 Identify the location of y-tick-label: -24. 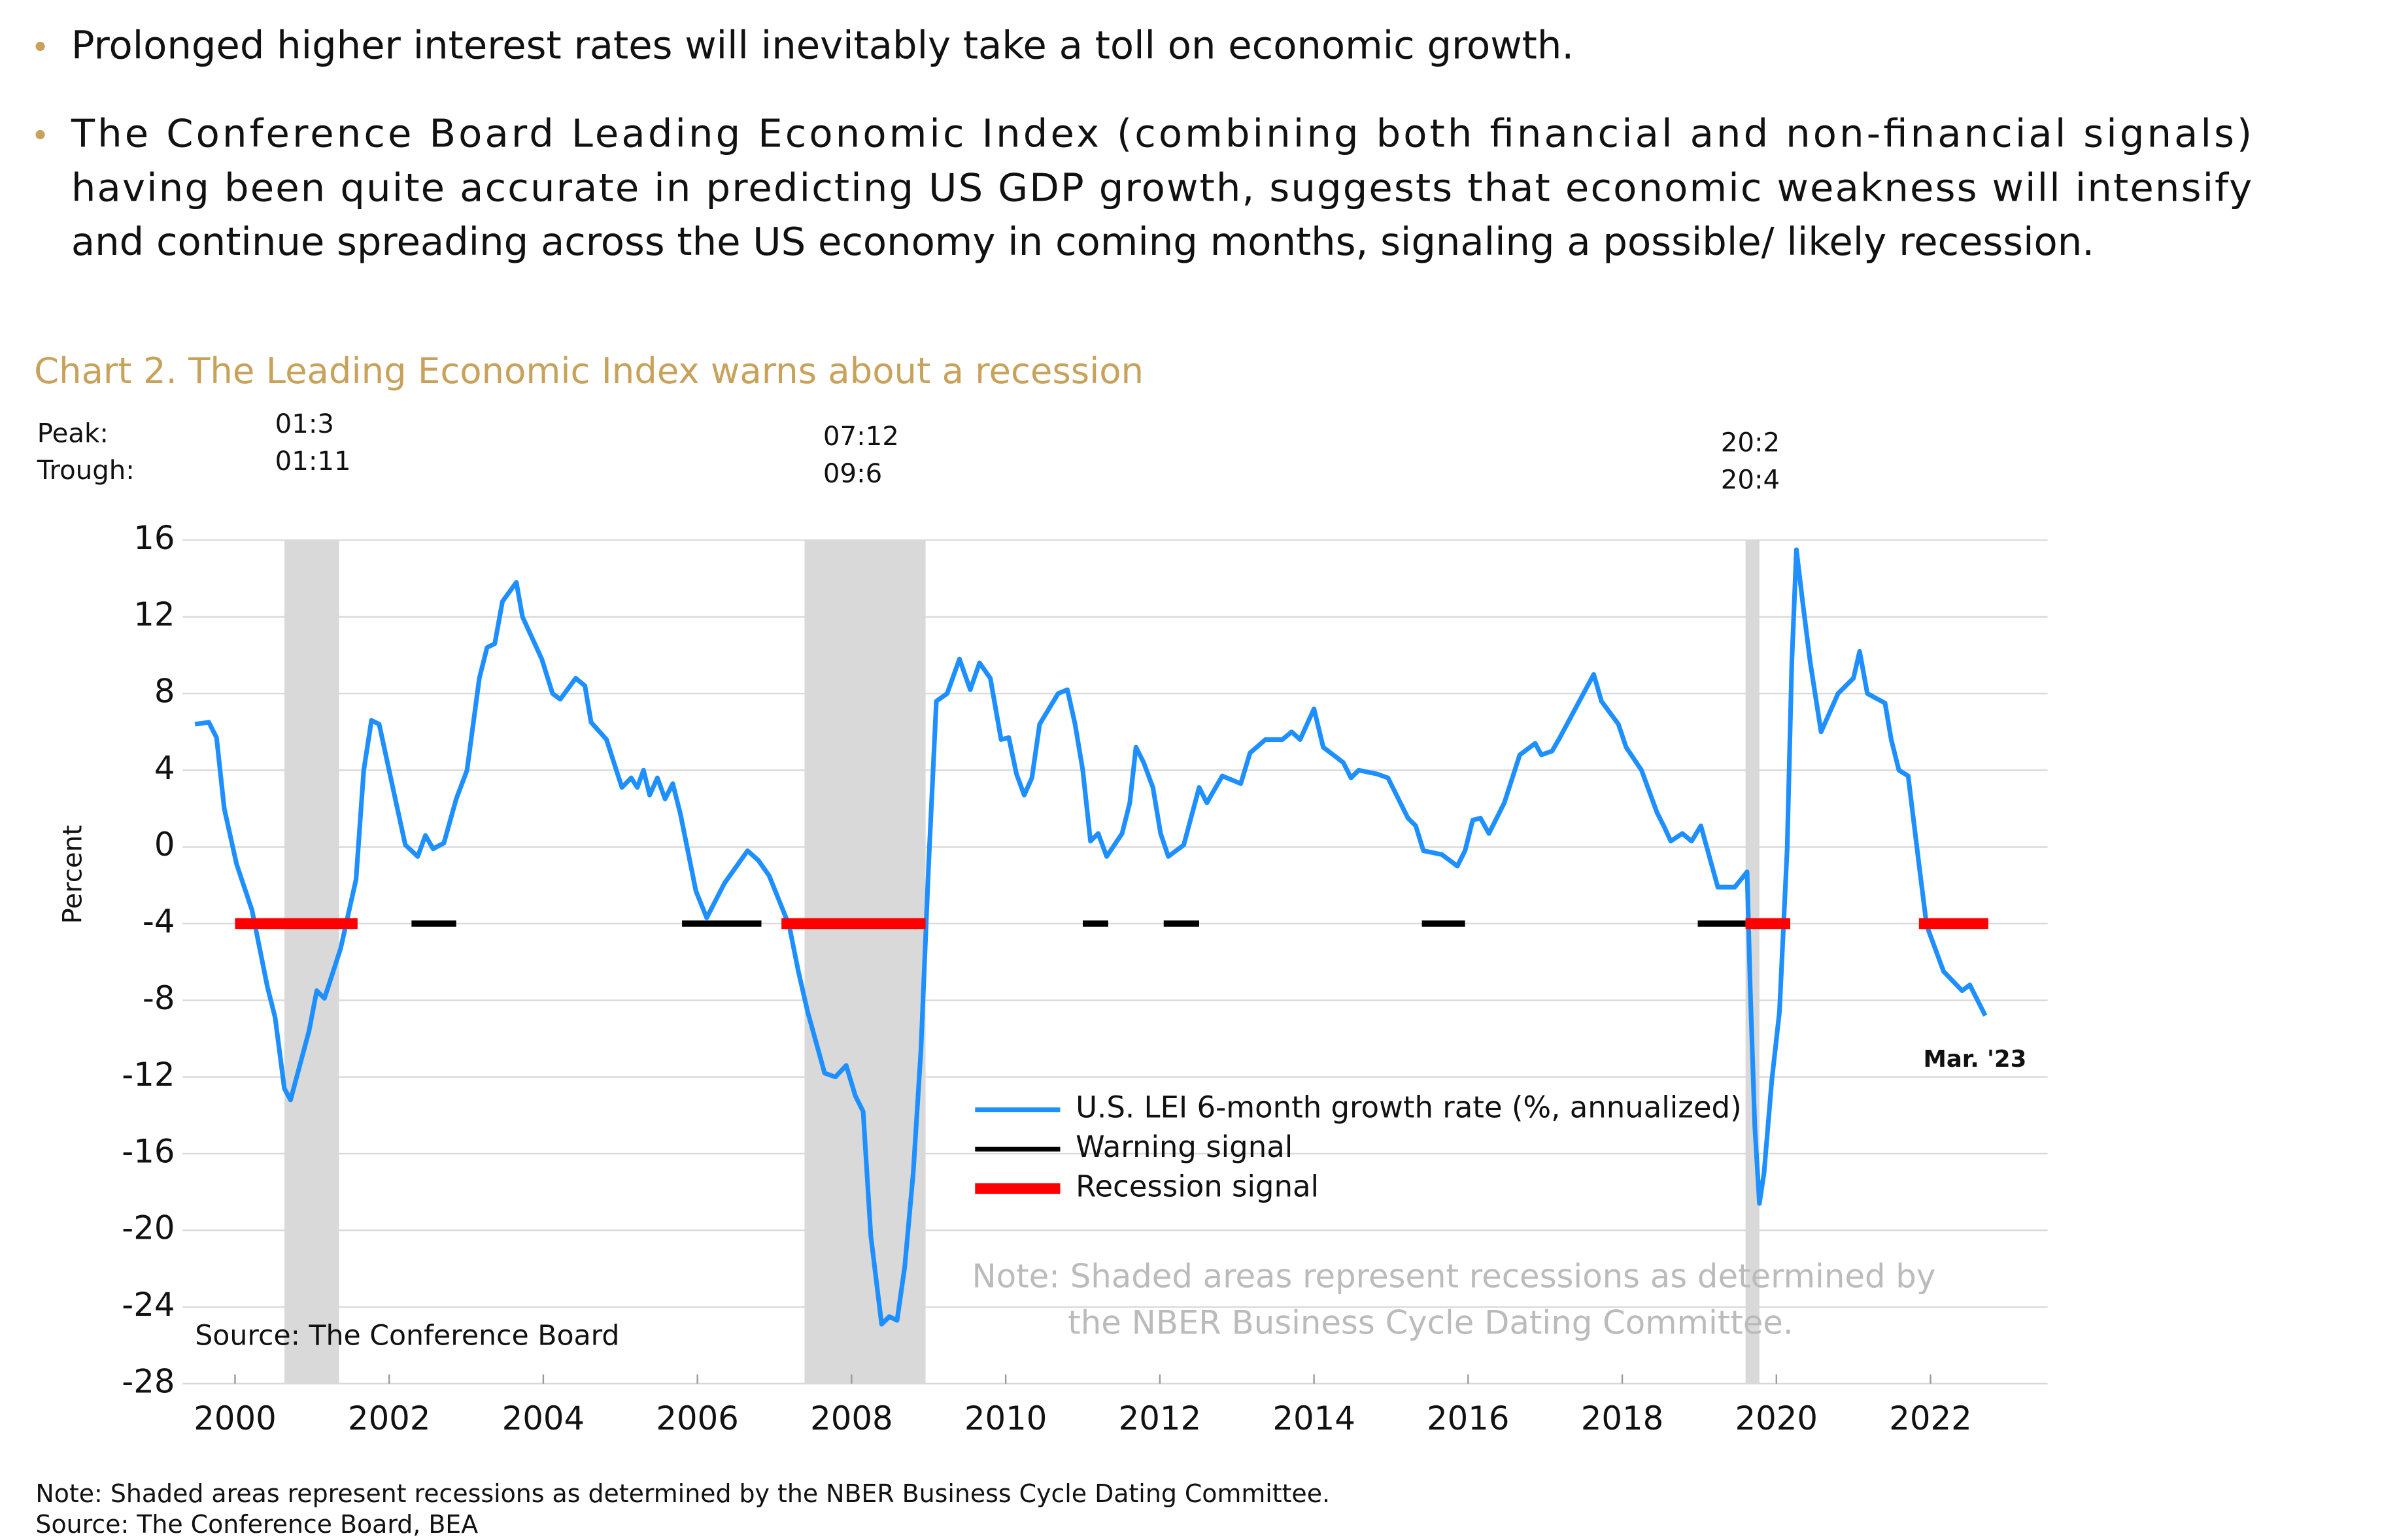
(148, 1305).